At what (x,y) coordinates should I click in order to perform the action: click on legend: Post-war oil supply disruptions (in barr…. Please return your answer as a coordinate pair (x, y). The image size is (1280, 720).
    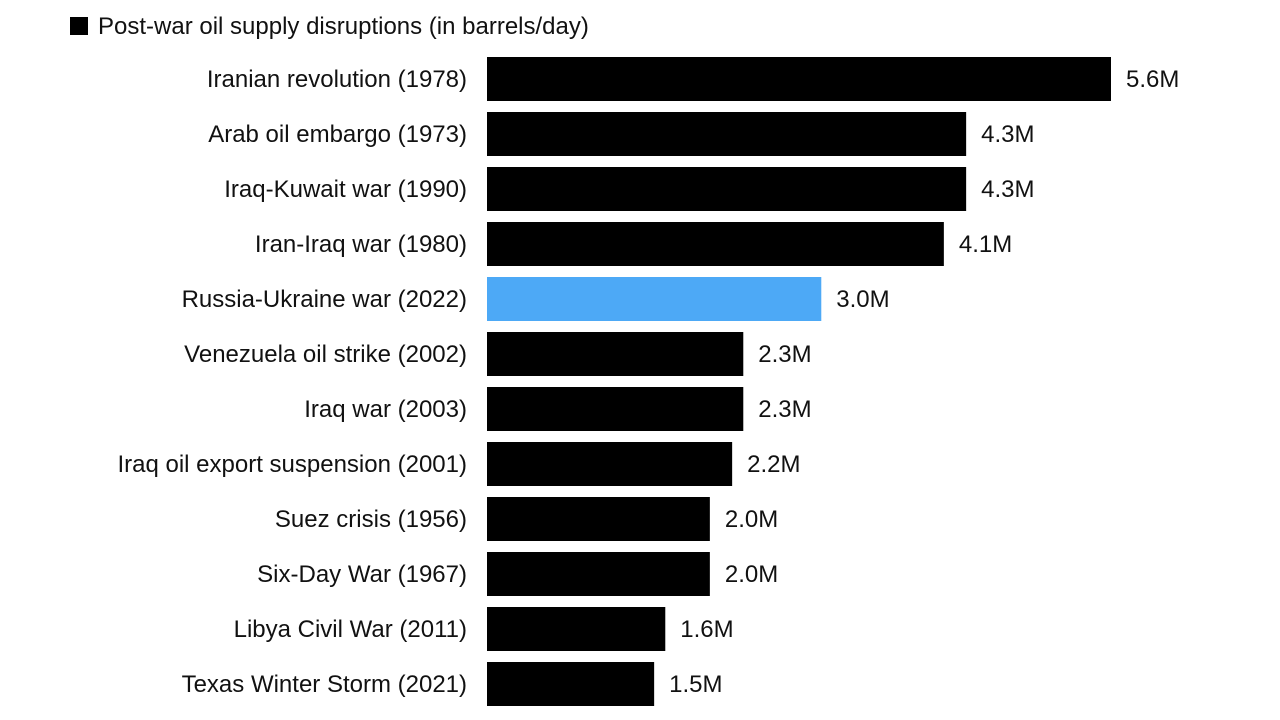
    Looking at the image, I should click on (329, 26).